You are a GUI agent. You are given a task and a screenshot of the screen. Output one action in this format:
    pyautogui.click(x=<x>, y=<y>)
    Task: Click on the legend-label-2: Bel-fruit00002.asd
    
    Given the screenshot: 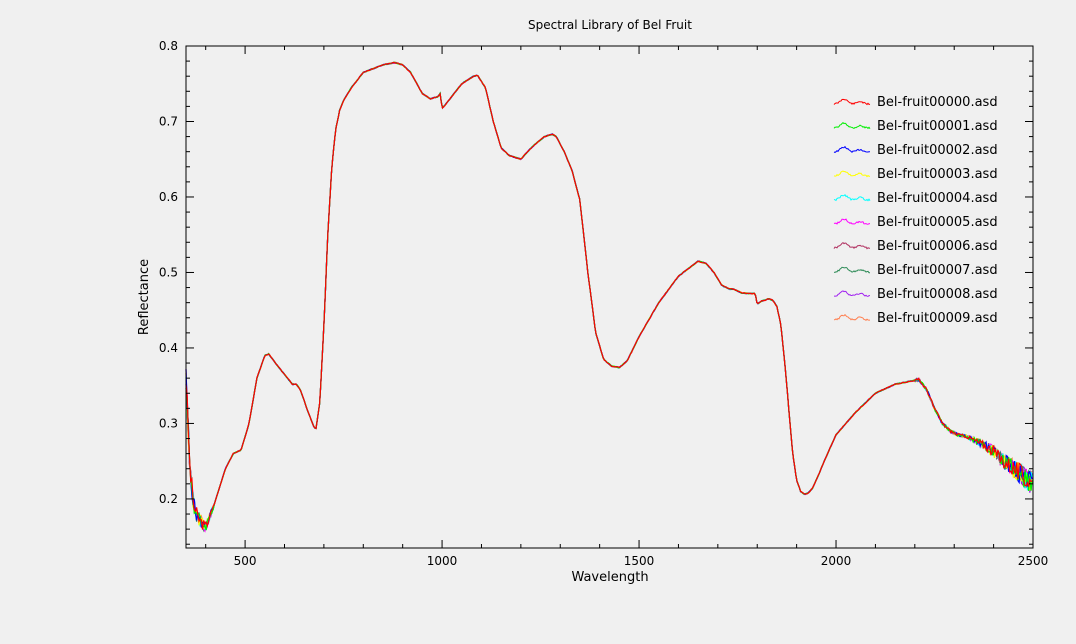 What is the action you would take?
    pyautogui.click(x=937, y=150)
    